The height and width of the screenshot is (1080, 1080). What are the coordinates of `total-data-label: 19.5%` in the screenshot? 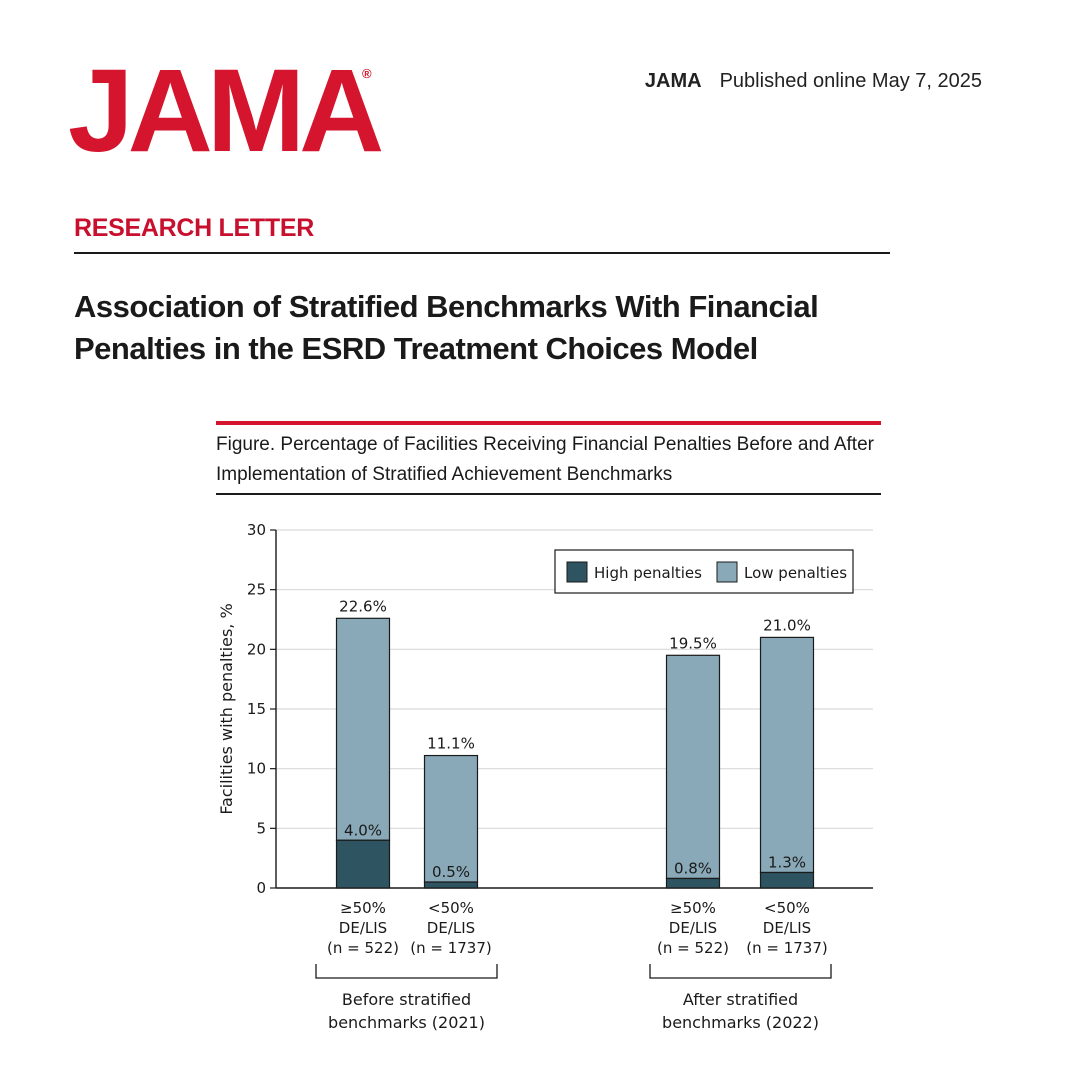 It's located at (693, 643).